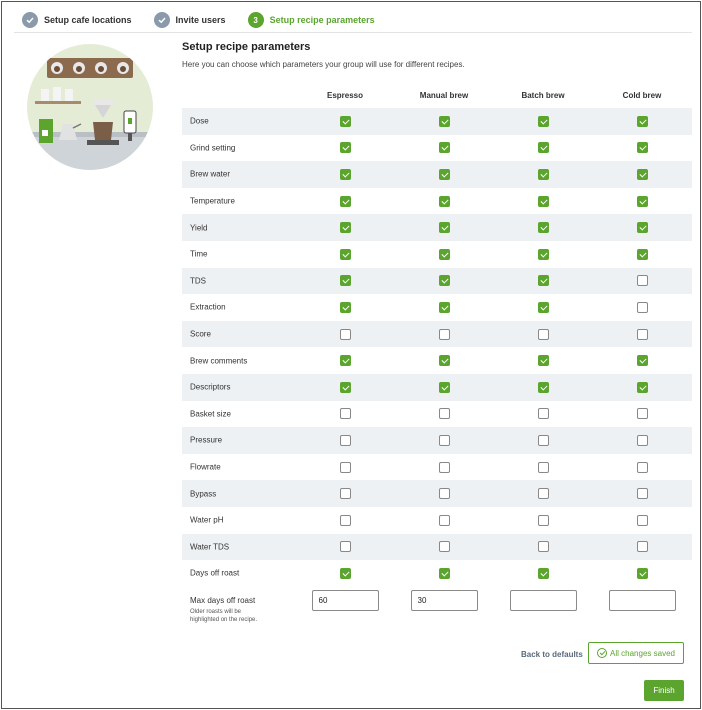 The height and width of the screenshot is (710, 702). Describe the element at coordinates (345, 520) in the screenshot. I see `checkbox-water-ph-espresso` at that location.